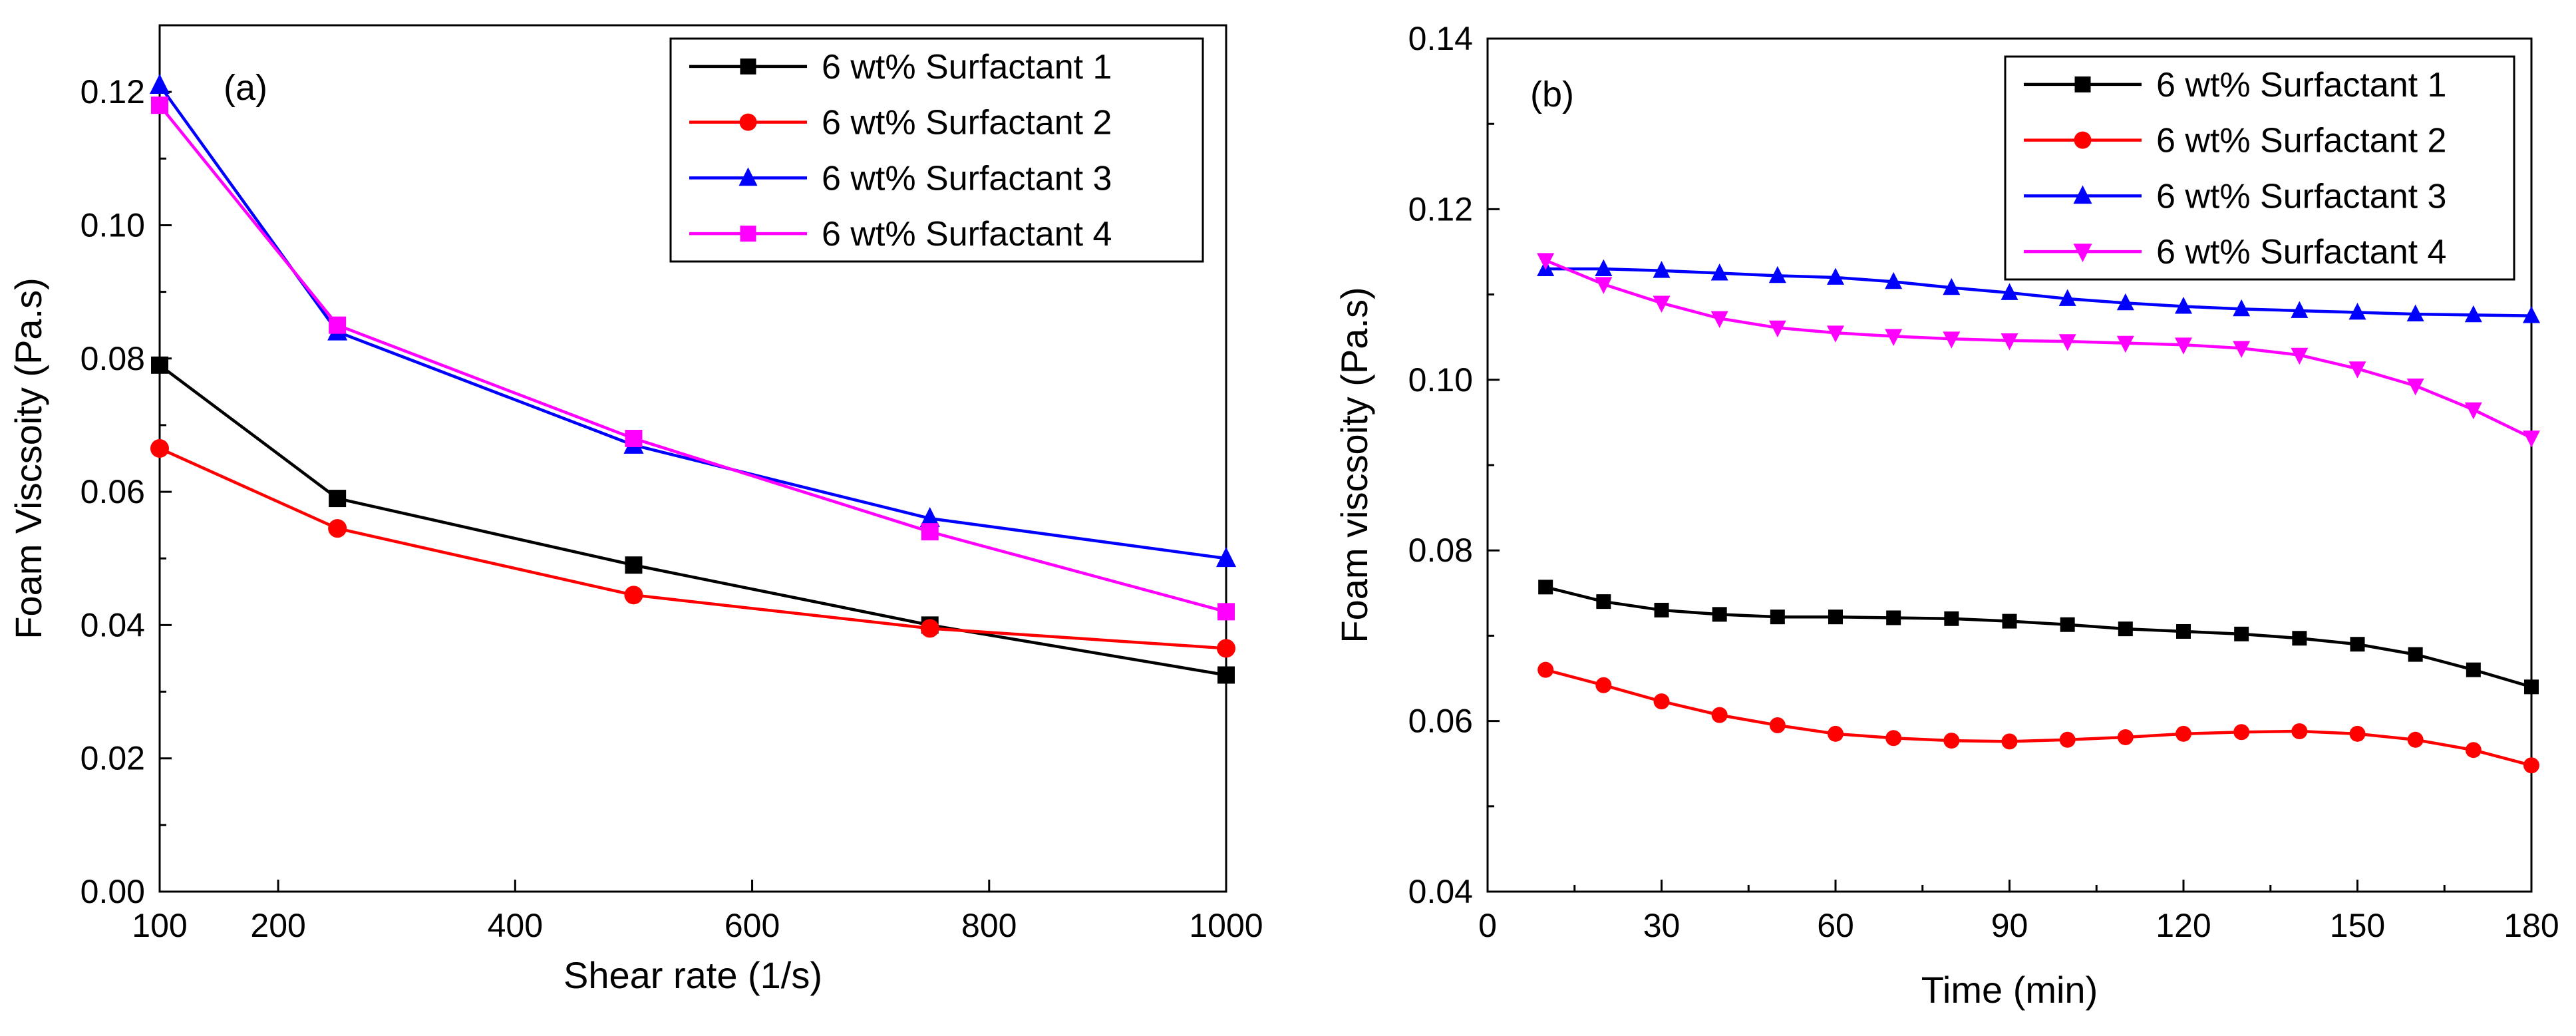  Describe the element at coordinates (112, 625) in the screenshot. I see `y-tick-label: 0.04` at that location.